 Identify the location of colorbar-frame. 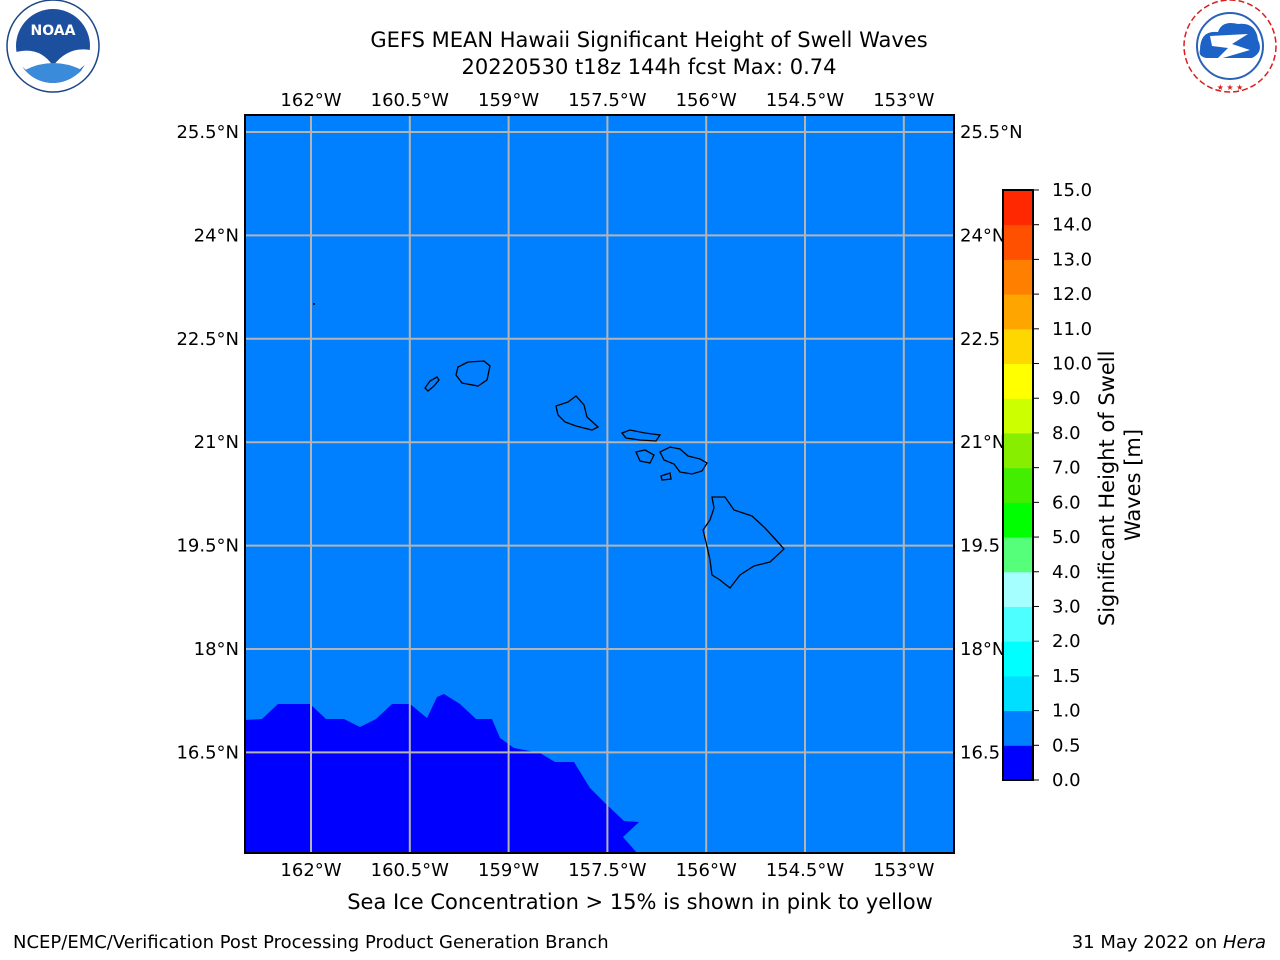
(1018, 485).